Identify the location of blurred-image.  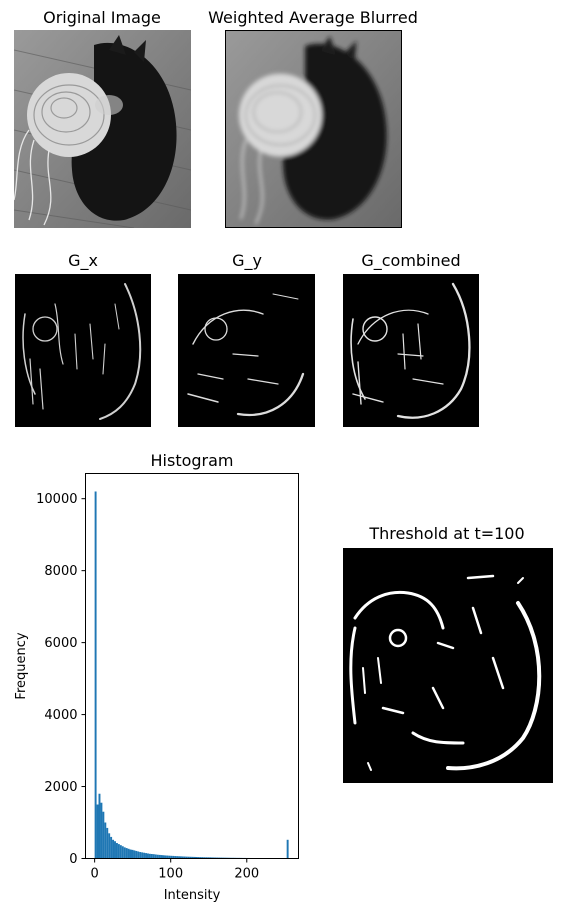
(313, 129).